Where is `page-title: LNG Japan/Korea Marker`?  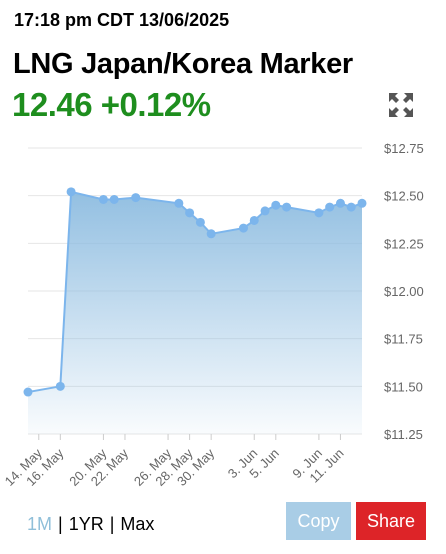
page-title: LNG Japan/Korea Marker is located at coordinates (183, 64).